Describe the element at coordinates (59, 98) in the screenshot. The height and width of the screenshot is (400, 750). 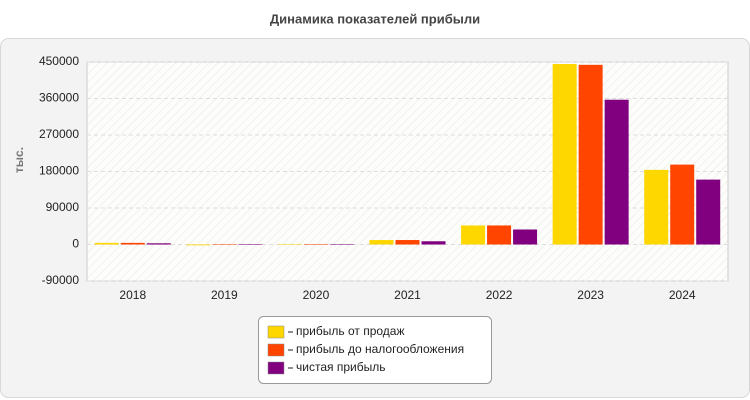
I see `y-tick-label: 360000` at that location.